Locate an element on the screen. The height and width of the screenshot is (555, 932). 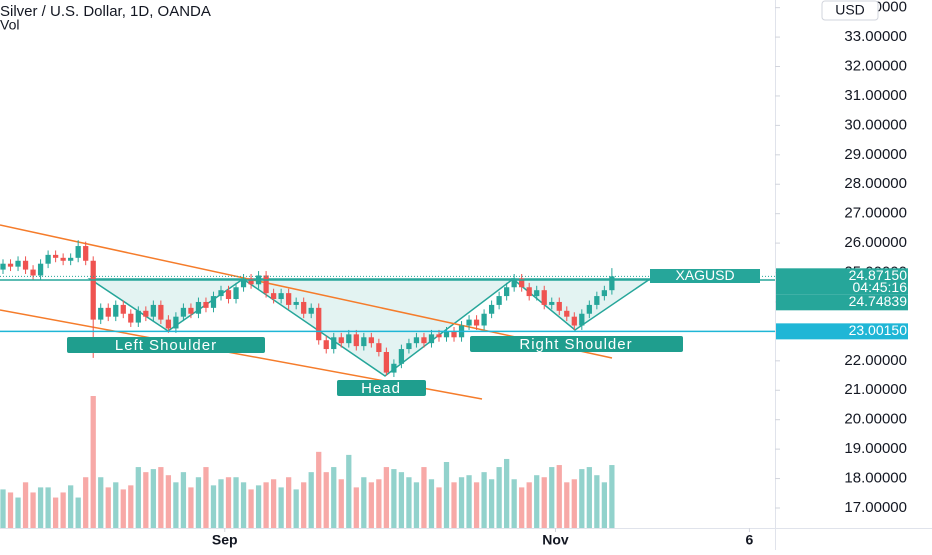
currency-label: USD is located at coordinates (850, 10).